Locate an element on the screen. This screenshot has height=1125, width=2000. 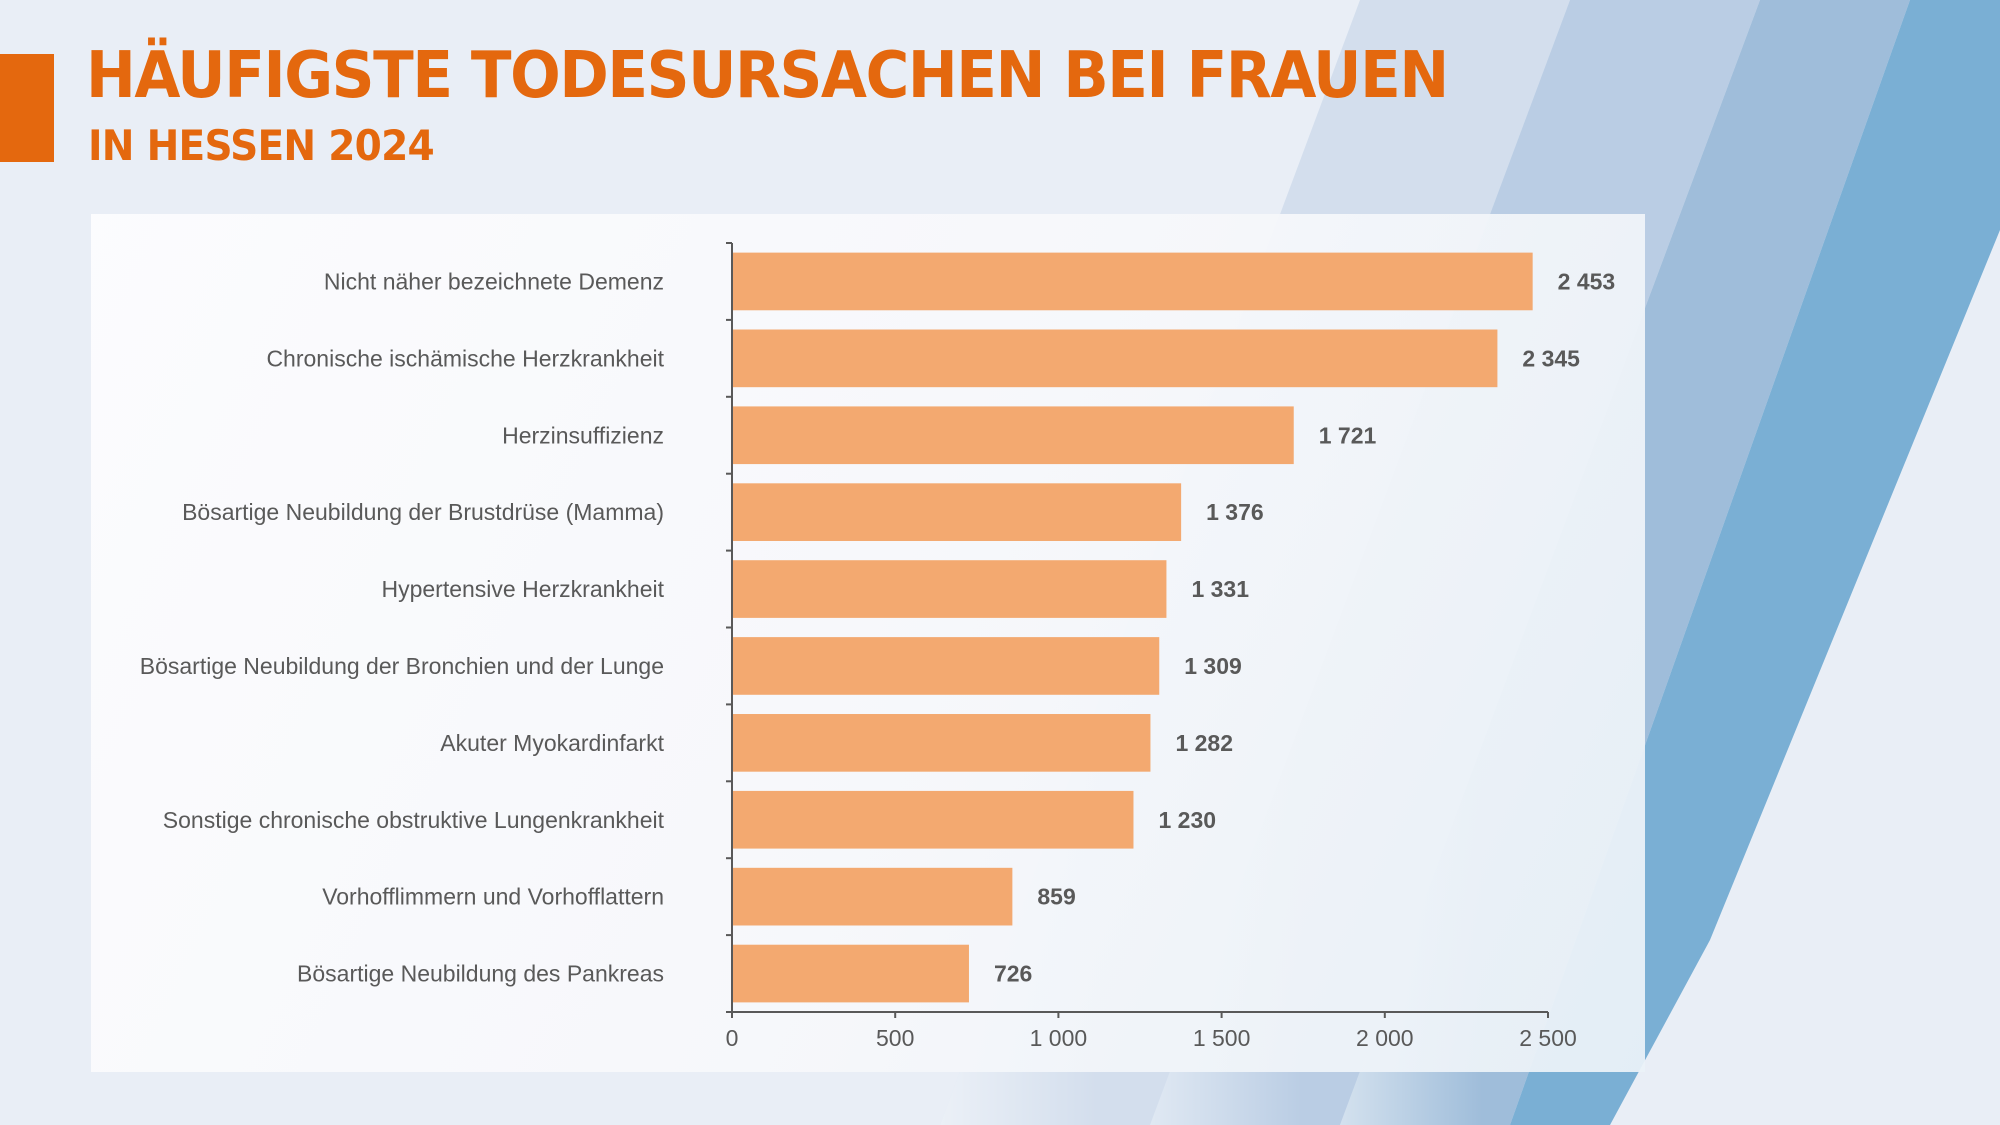
data-label: 726 is located at coordinates (1013, 974).